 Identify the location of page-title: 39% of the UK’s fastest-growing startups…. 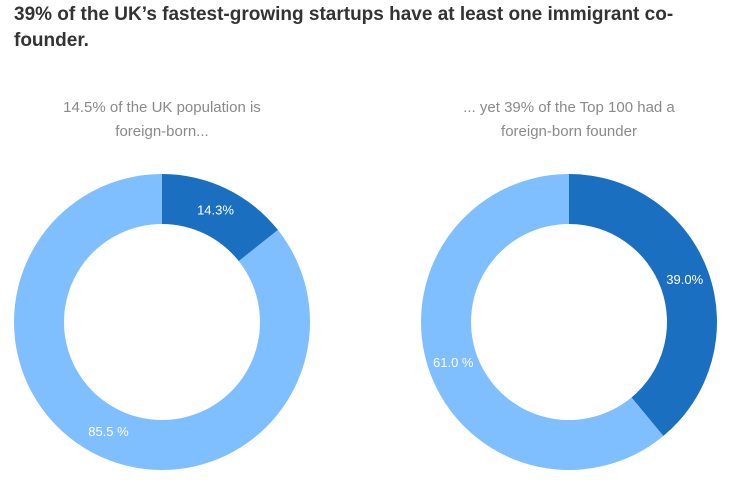
(344, 27).